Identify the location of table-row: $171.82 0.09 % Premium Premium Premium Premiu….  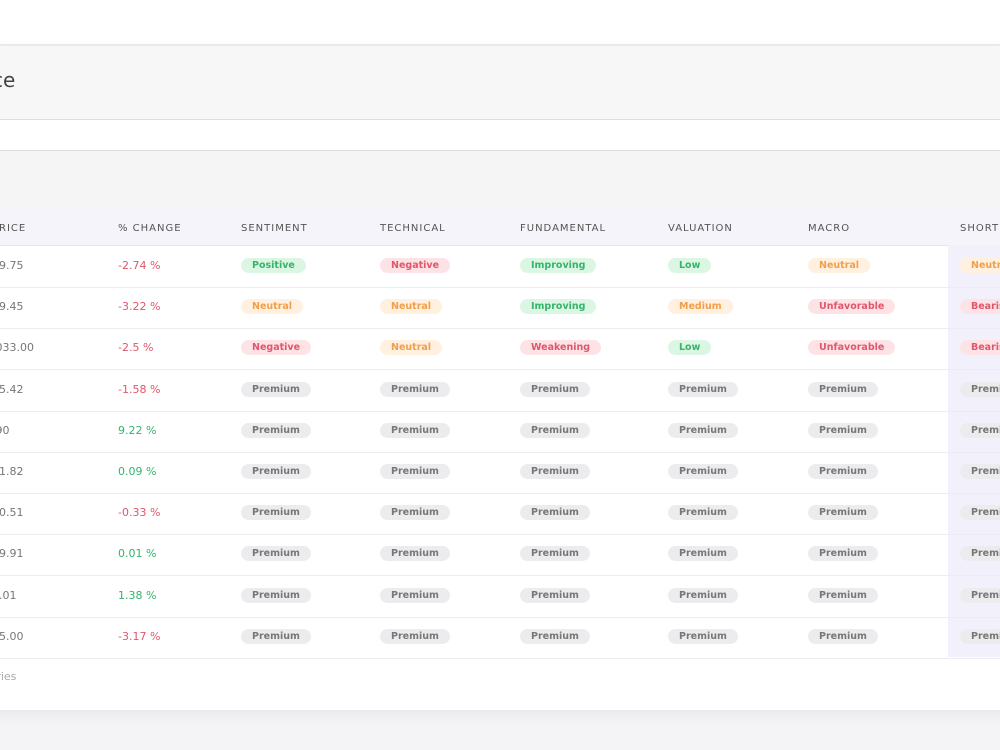
(500, 473).